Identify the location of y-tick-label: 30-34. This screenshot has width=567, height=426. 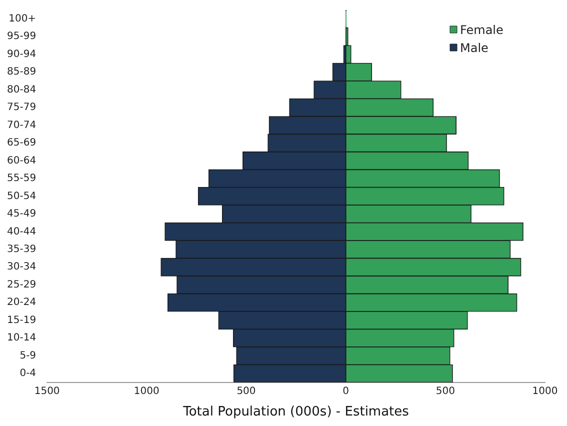
(21, 267).